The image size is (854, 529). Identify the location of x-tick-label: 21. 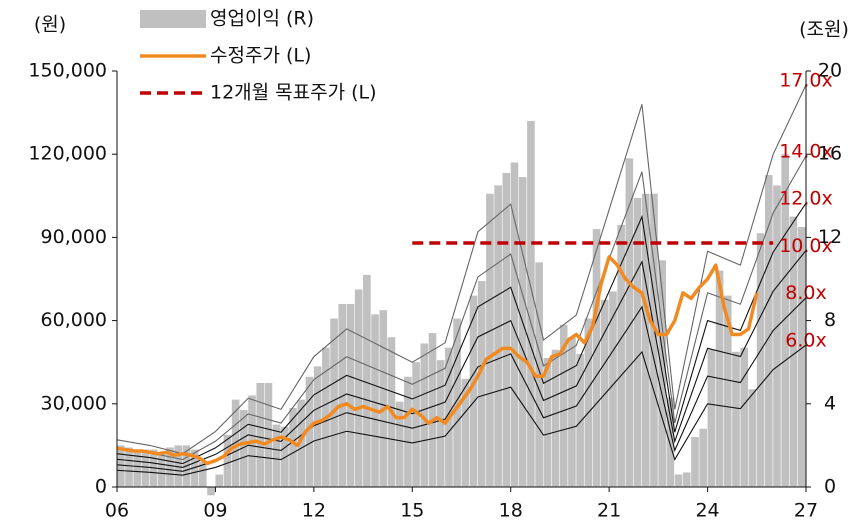
(609, 511).